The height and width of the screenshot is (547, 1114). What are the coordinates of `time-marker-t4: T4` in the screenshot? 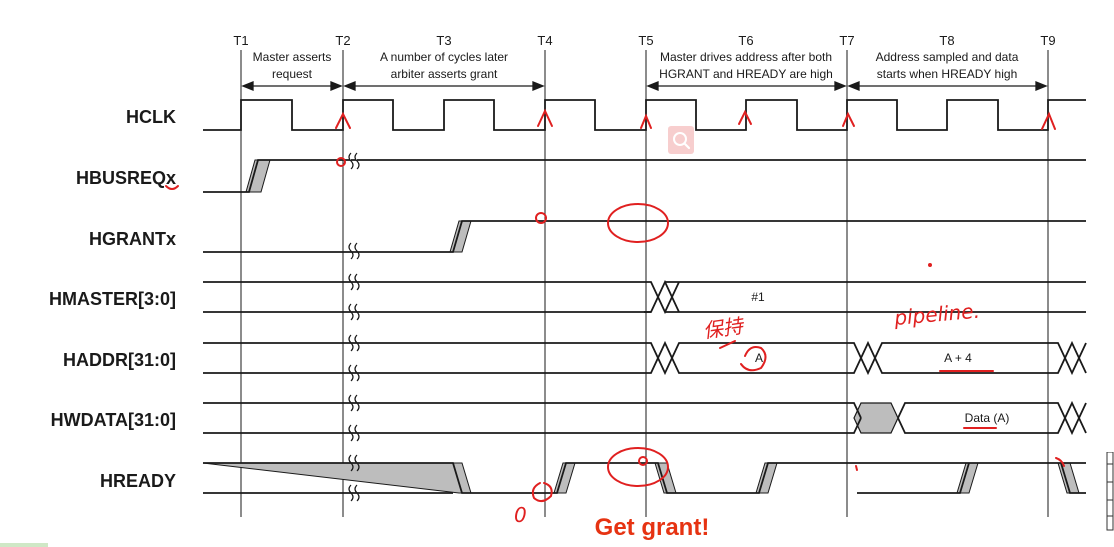 It's located at (544, 40).